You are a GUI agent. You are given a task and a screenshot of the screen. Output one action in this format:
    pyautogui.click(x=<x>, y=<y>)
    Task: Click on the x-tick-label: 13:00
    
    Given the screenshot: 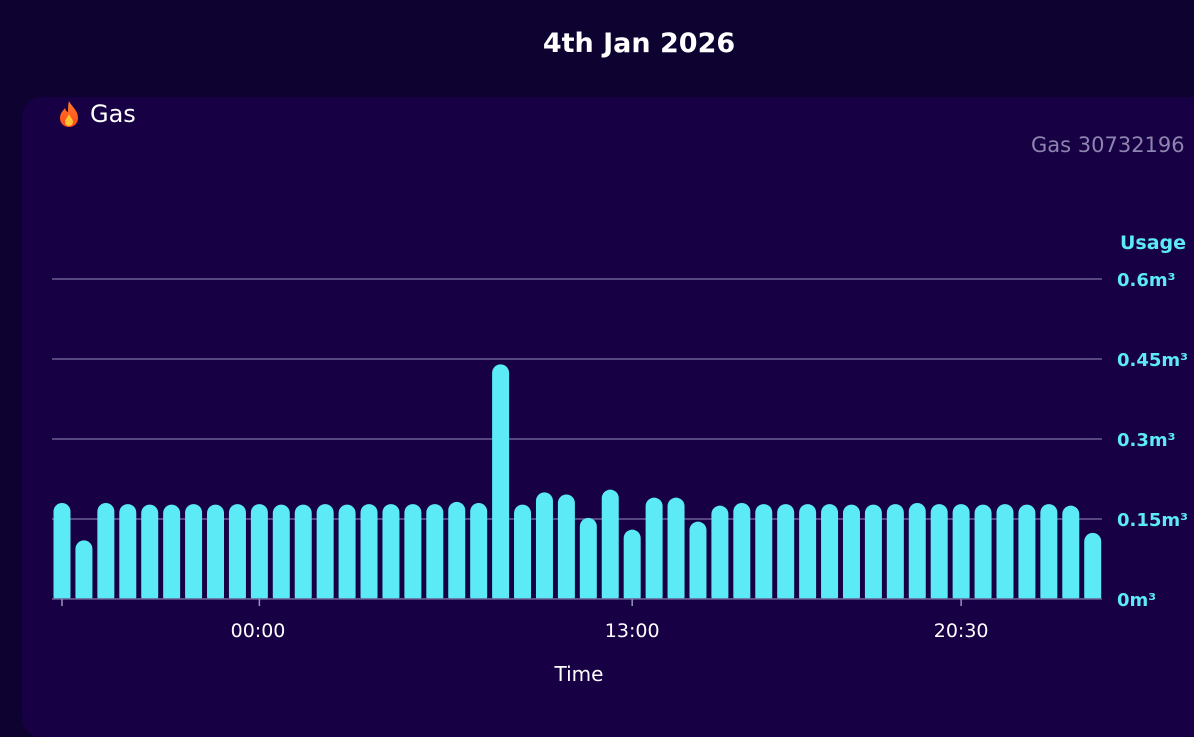 What is the action you would take?
    pyautogui.click(x=632, y=631)
    